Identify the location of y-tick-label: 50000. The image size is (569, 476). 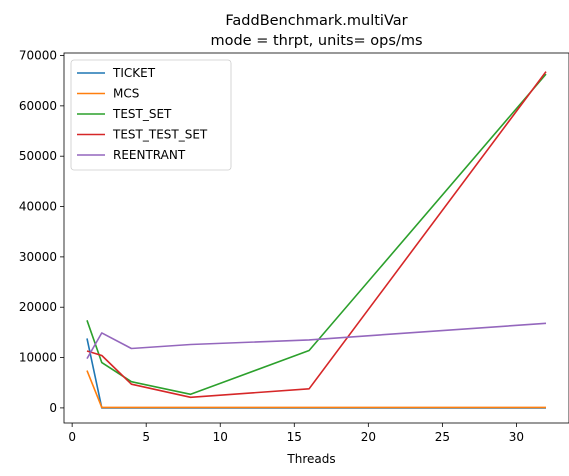
(38, 156).